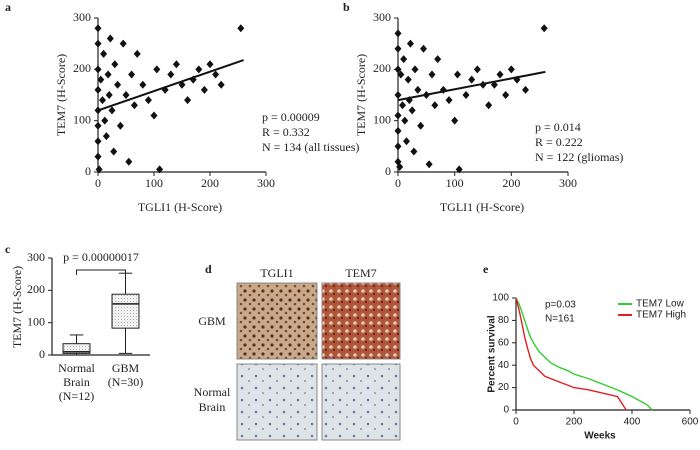  Describe the element at coordinates (559, 142) in the screenshot. I see `stat-annotation: R = 0.222` at that location.